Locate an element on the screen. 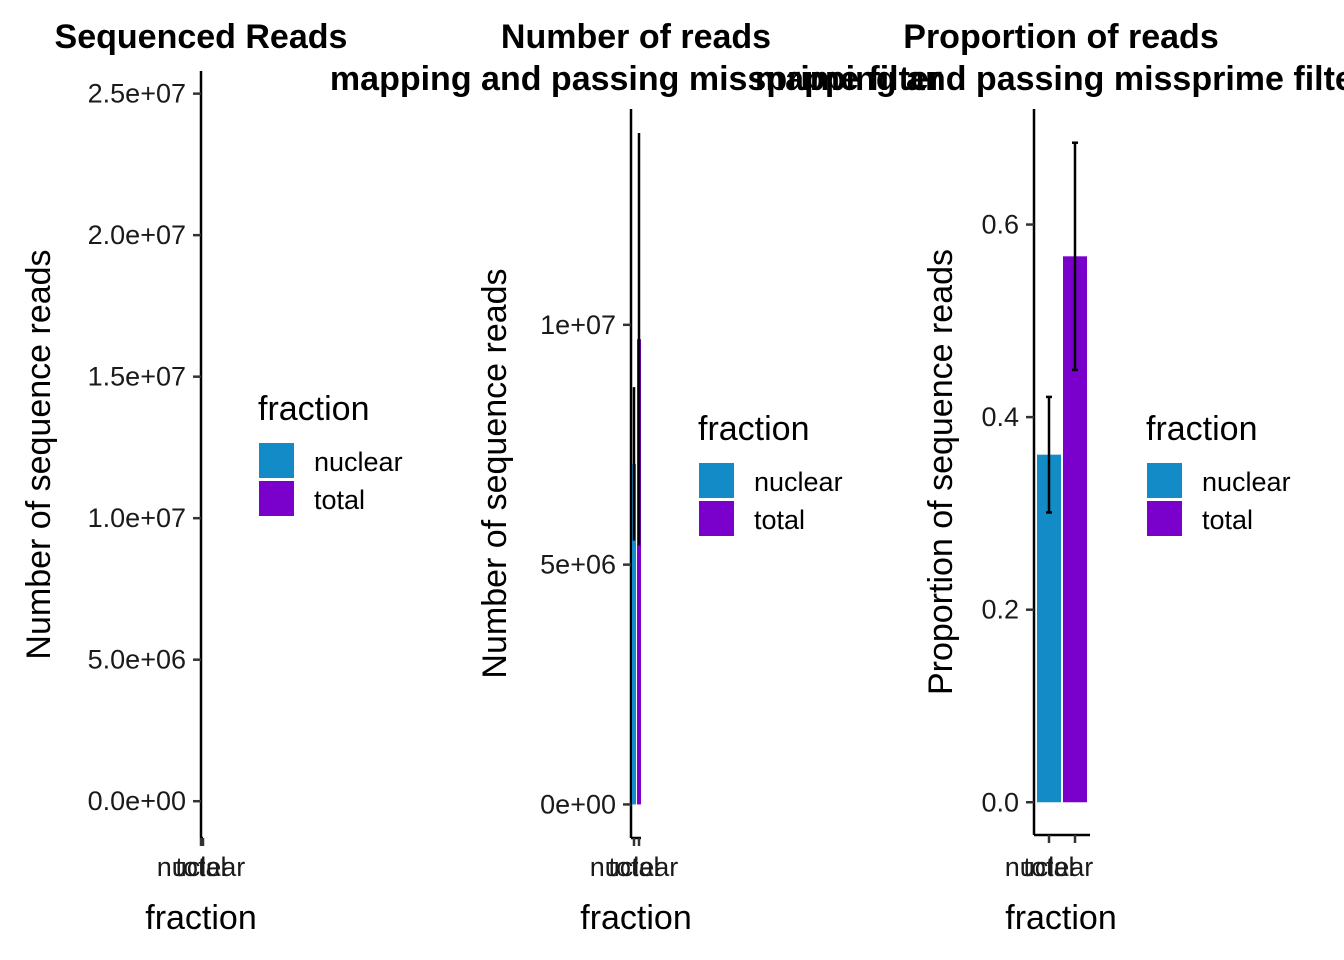 Image resolution: width=1344 pixels, height=960 pixels. y-tick-label: 2.5e+07 is located at coordinates (137, 94).